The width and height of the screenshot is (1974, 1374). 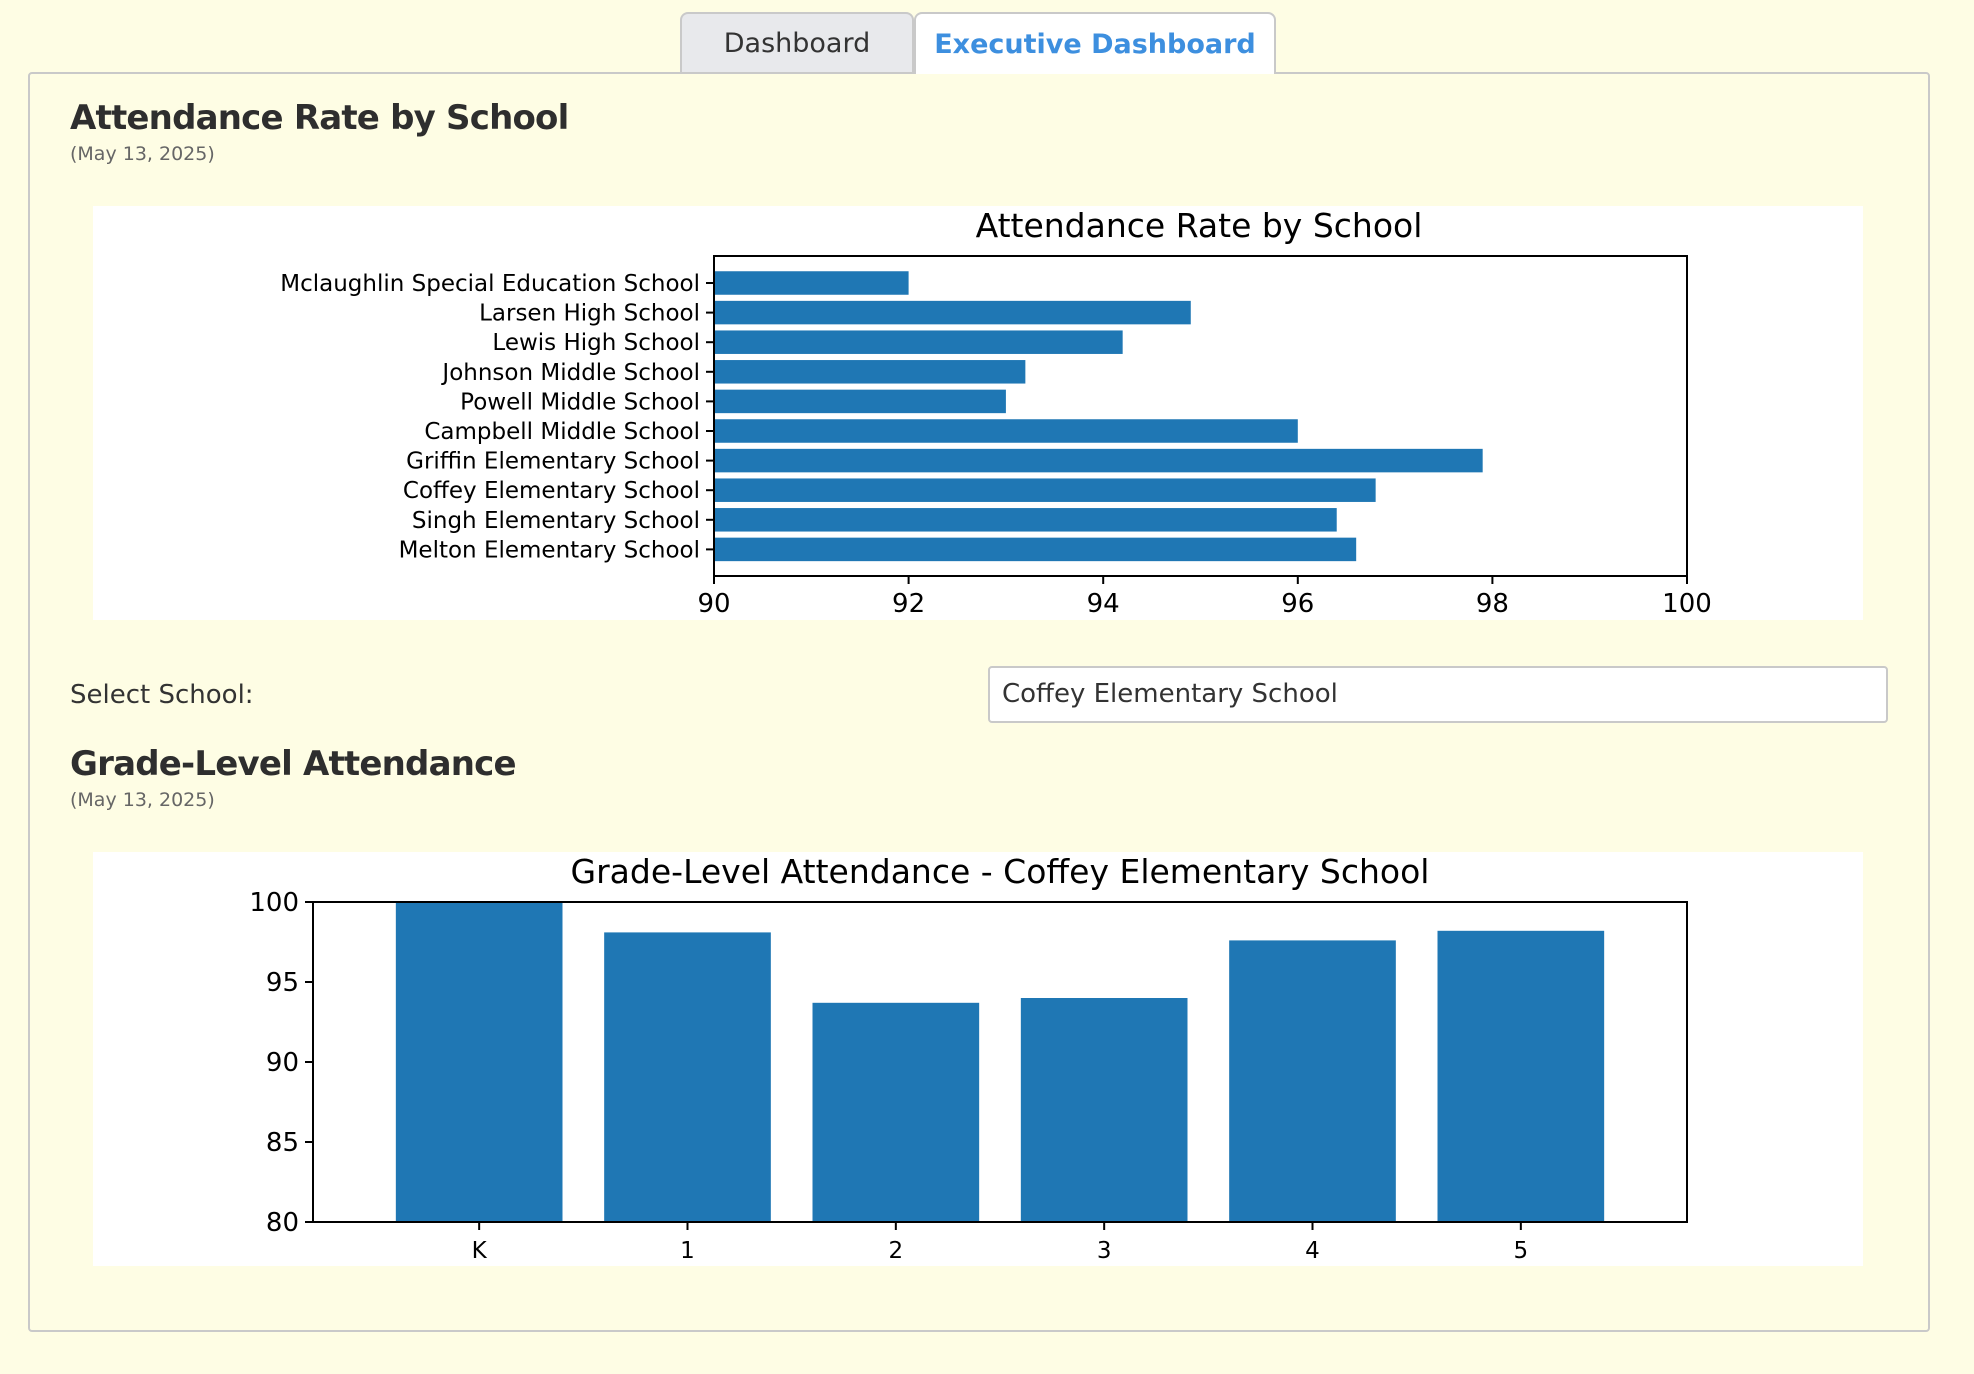 What do you see at coordinates (480, 1251) in the screenshot?
I see `x-tick-label: K` at bounding box center [480, 1251].